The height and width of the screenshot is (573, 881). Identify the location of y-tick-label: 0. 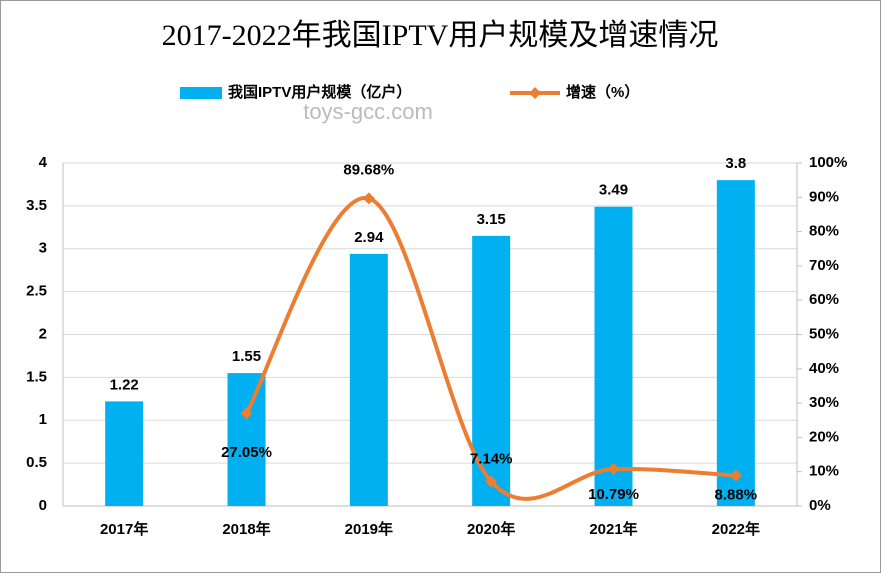
(43, 505).